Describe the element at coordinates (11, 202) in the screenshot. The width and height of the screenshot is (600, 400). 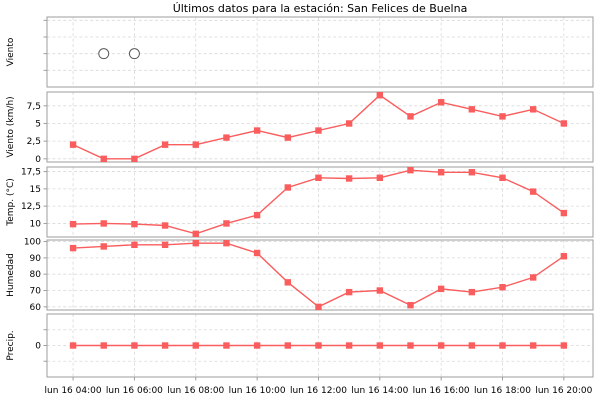
I see `y-axis-label-temp: Temp. (°C)` at that location.